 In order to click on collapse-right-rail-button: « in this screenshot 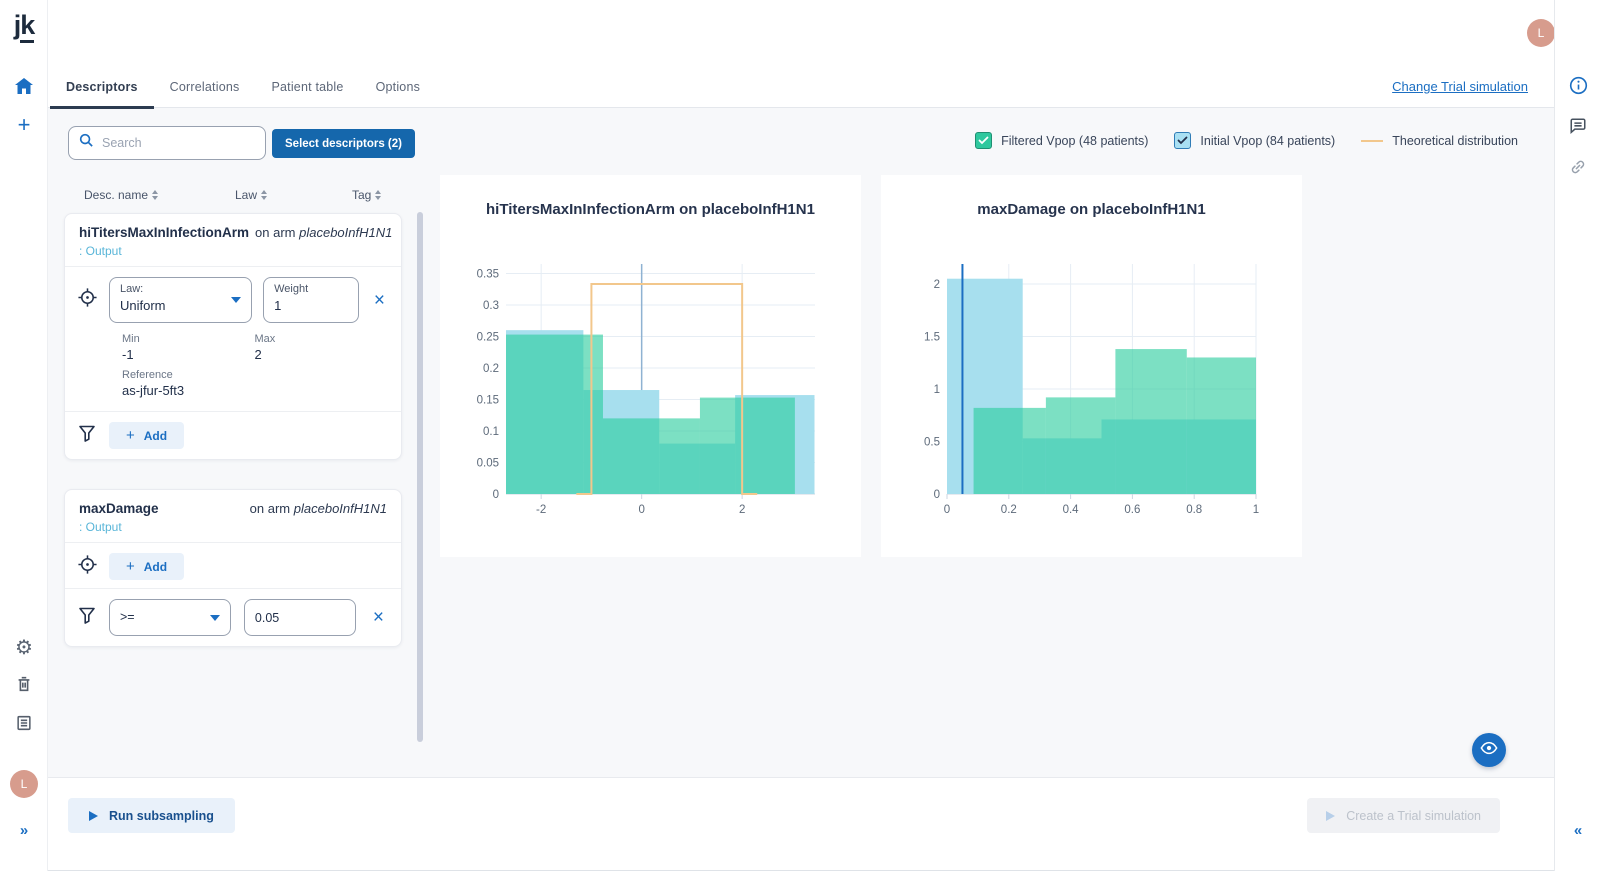, I will do `click(1577, 830)`.